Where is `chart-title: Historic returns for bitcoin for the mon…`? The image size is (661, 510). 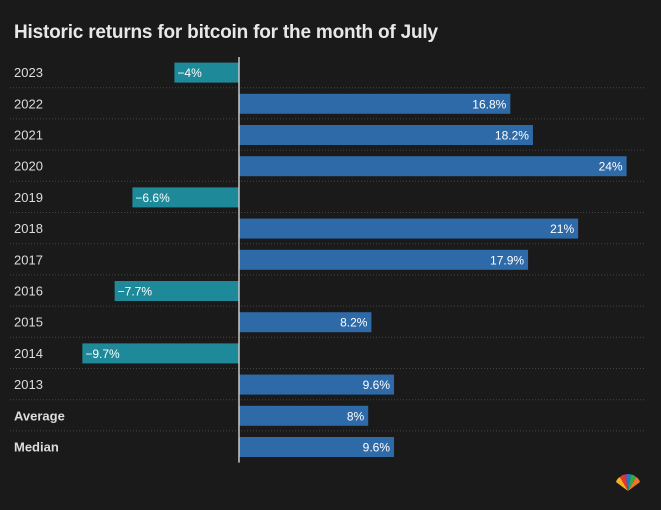
chart-title: Historic returns for bitcoin for the mon… is located at coordinates (226, 32).